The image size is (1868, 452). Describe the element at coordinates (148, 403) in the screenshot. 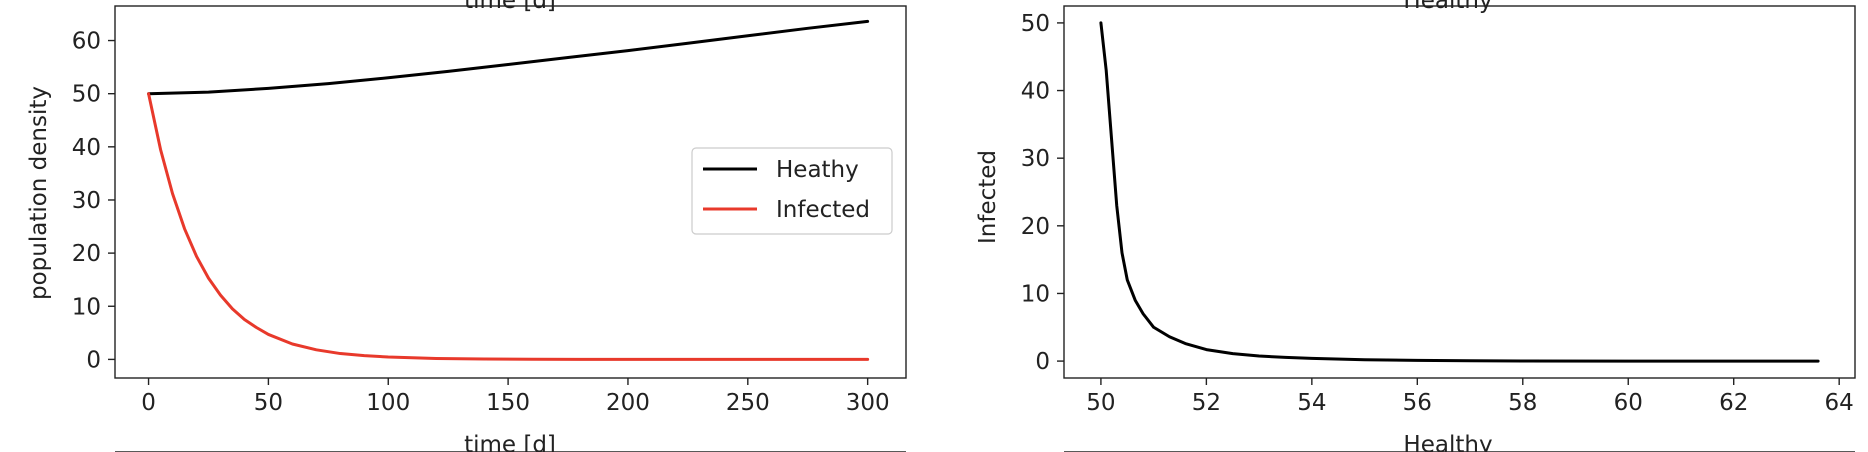

I see `x-tick-label: 0` at that location.